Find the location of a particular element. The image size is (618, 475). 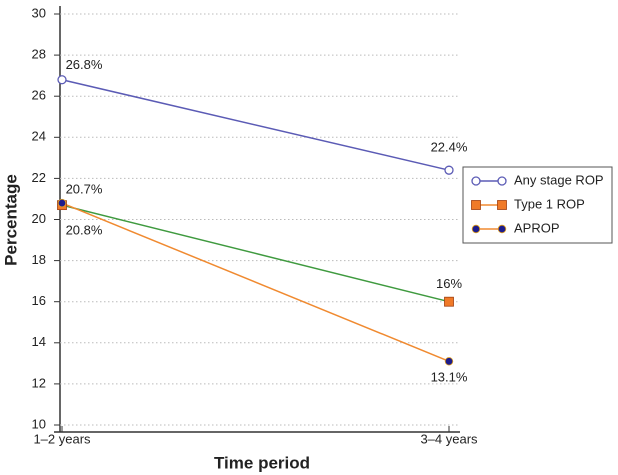

legend-label: Type 1 ROP is located at coordinates (549, 203).